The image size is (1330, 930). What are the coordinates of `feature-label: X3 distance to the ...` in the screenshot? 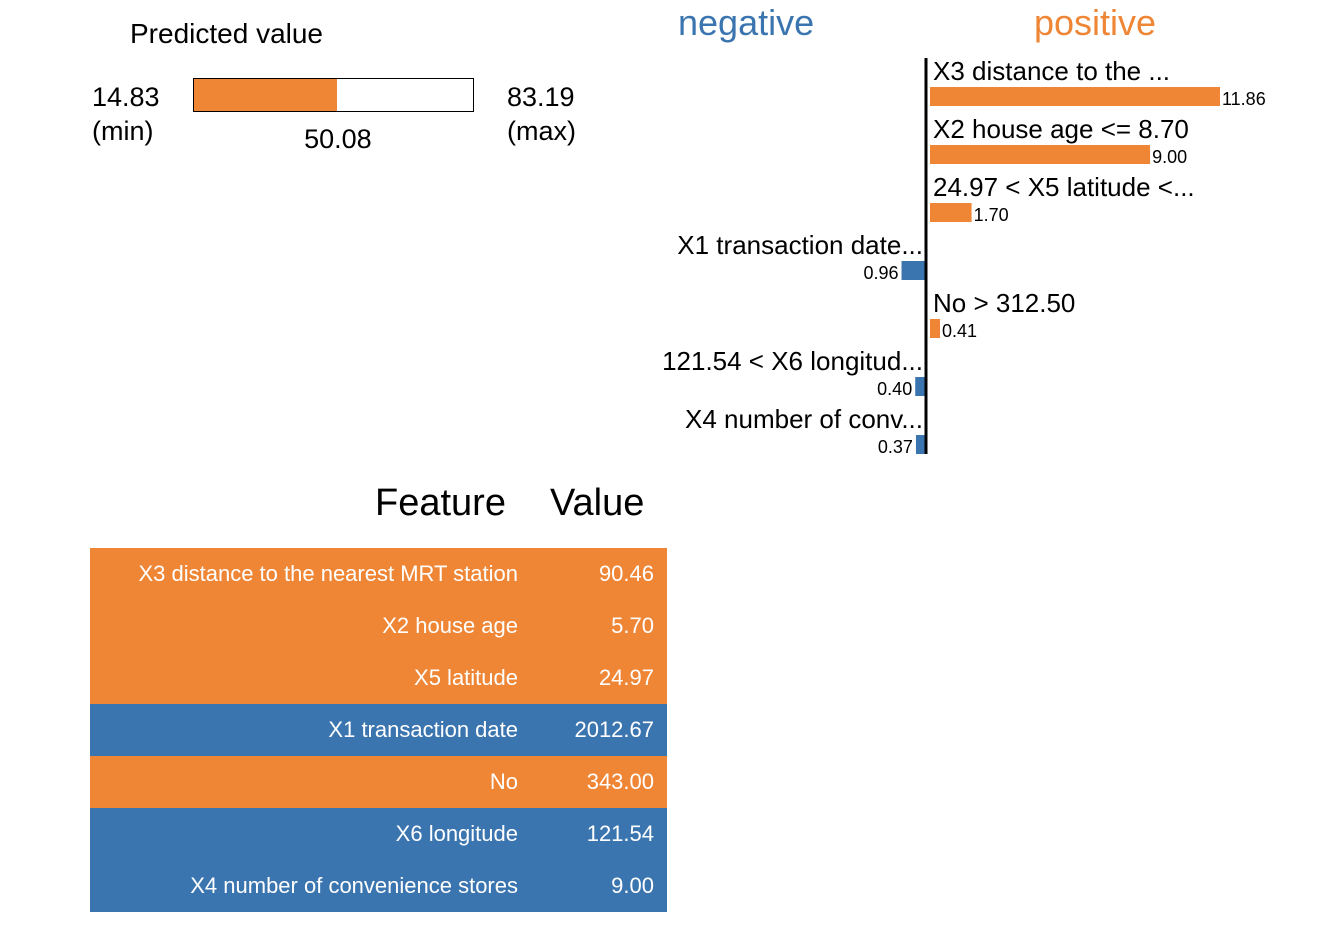 It's located at (1051, 71).